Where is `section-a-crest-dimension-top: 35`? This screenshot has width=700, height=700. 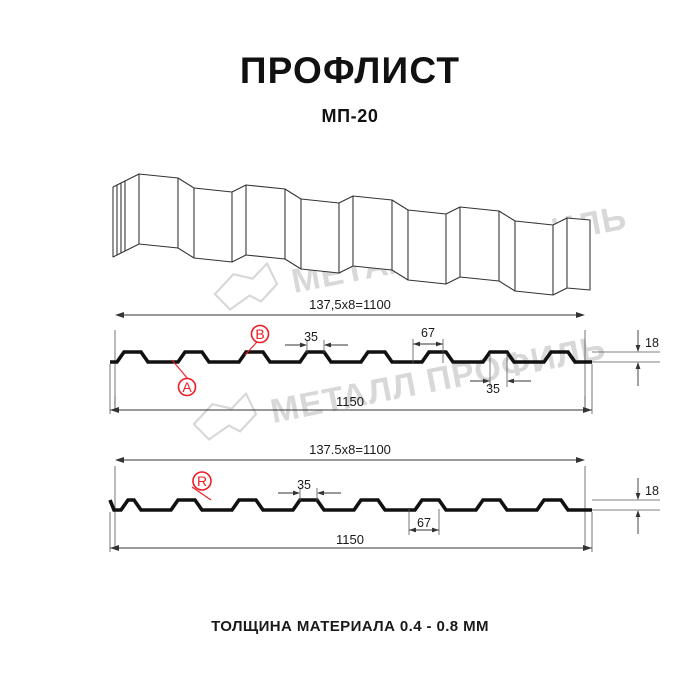 section-a-crest-dimension-top: 35 is located at coordinates (316, 341).